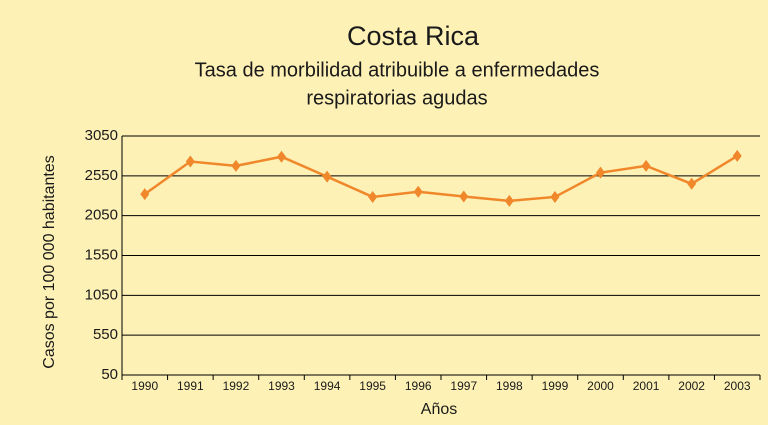 The image size is (768, 425). Describe the element at coordinates (101, 254) in the screenshot. I see `y-tick-label: 1550` at that location.